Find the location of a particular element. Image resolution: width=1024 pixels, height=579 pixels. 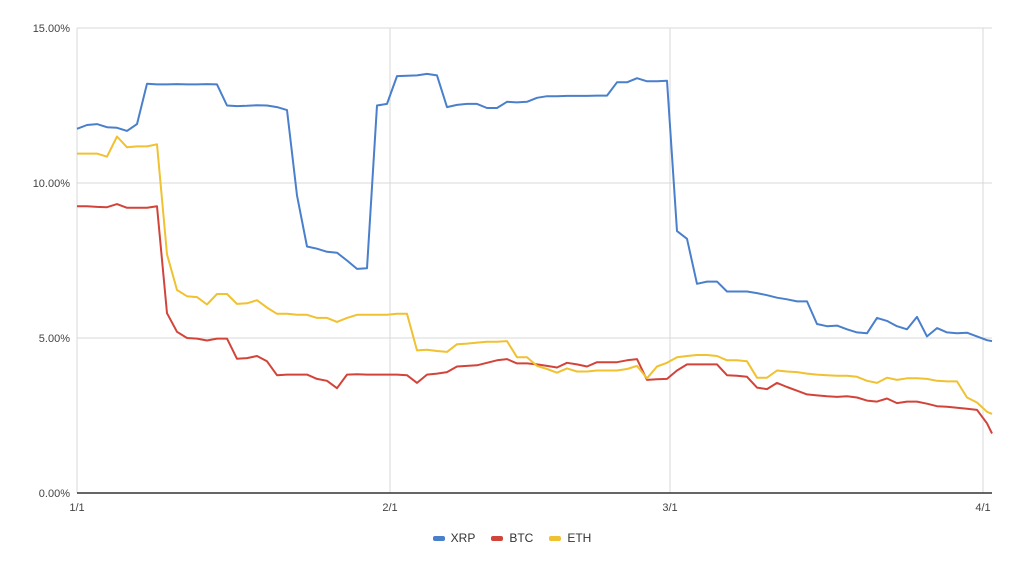

x-tick-label: 2/1 is located at coordinates (389, 508).